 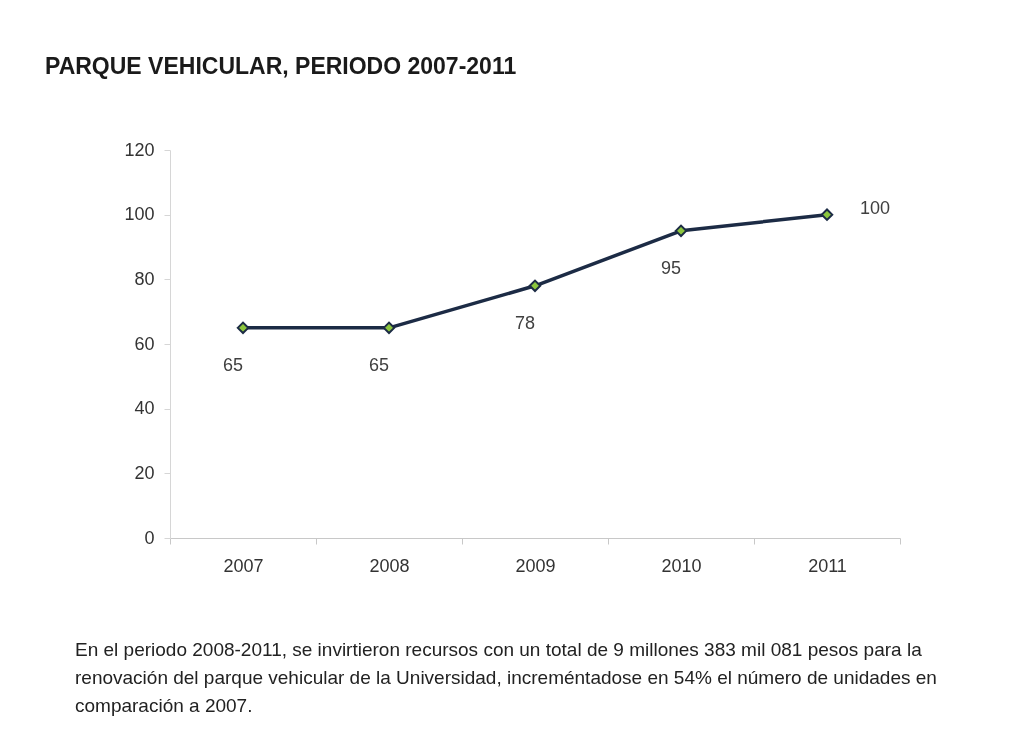 I want to click on x-tick-label: 2009, so click(x=535, y=565).